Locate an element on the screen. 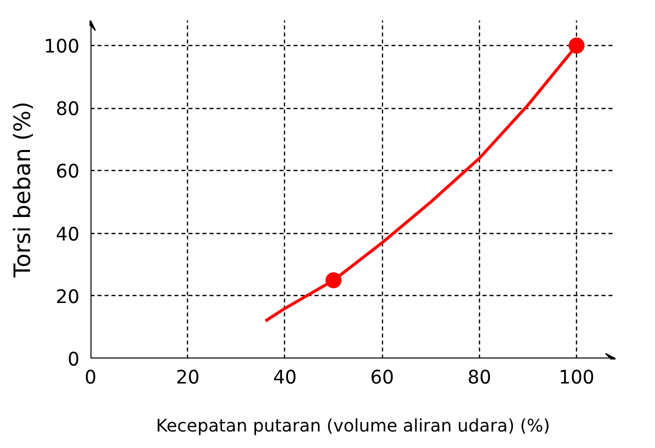 The height and width of the screenshot is (448, 655). y-tick-label: 20 is located at coordinates (68, 297).